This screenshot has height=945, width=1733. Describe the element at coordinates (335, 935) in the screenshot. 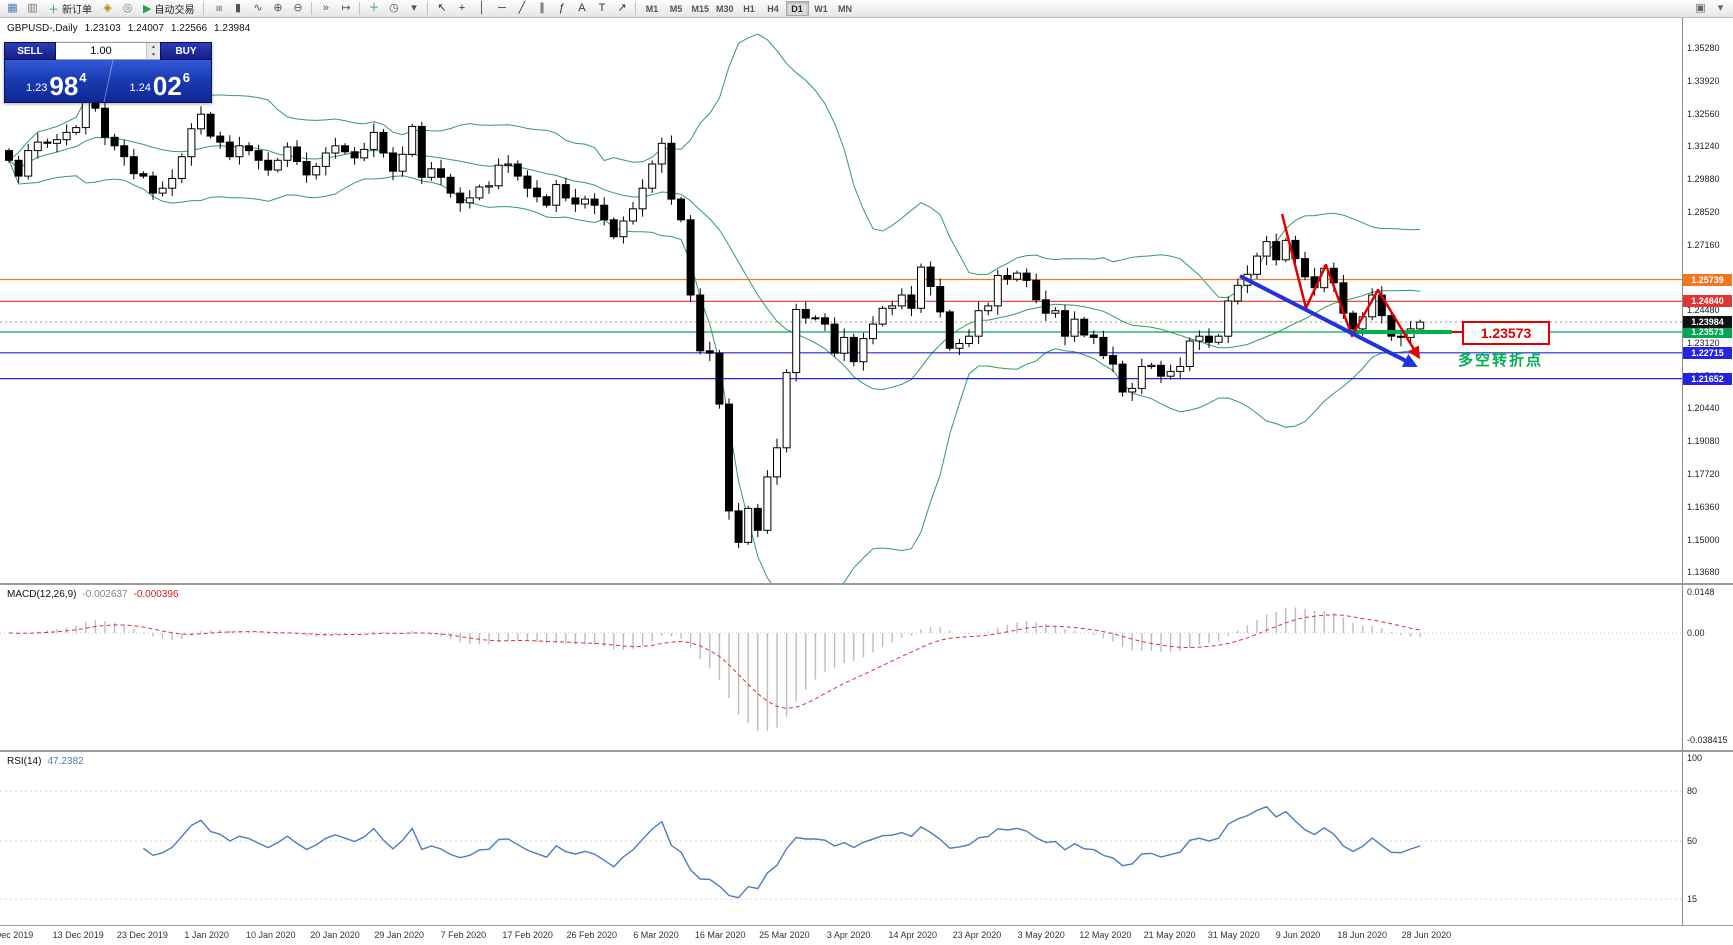

I see `date-label: 20 Jan 2020` at that location.